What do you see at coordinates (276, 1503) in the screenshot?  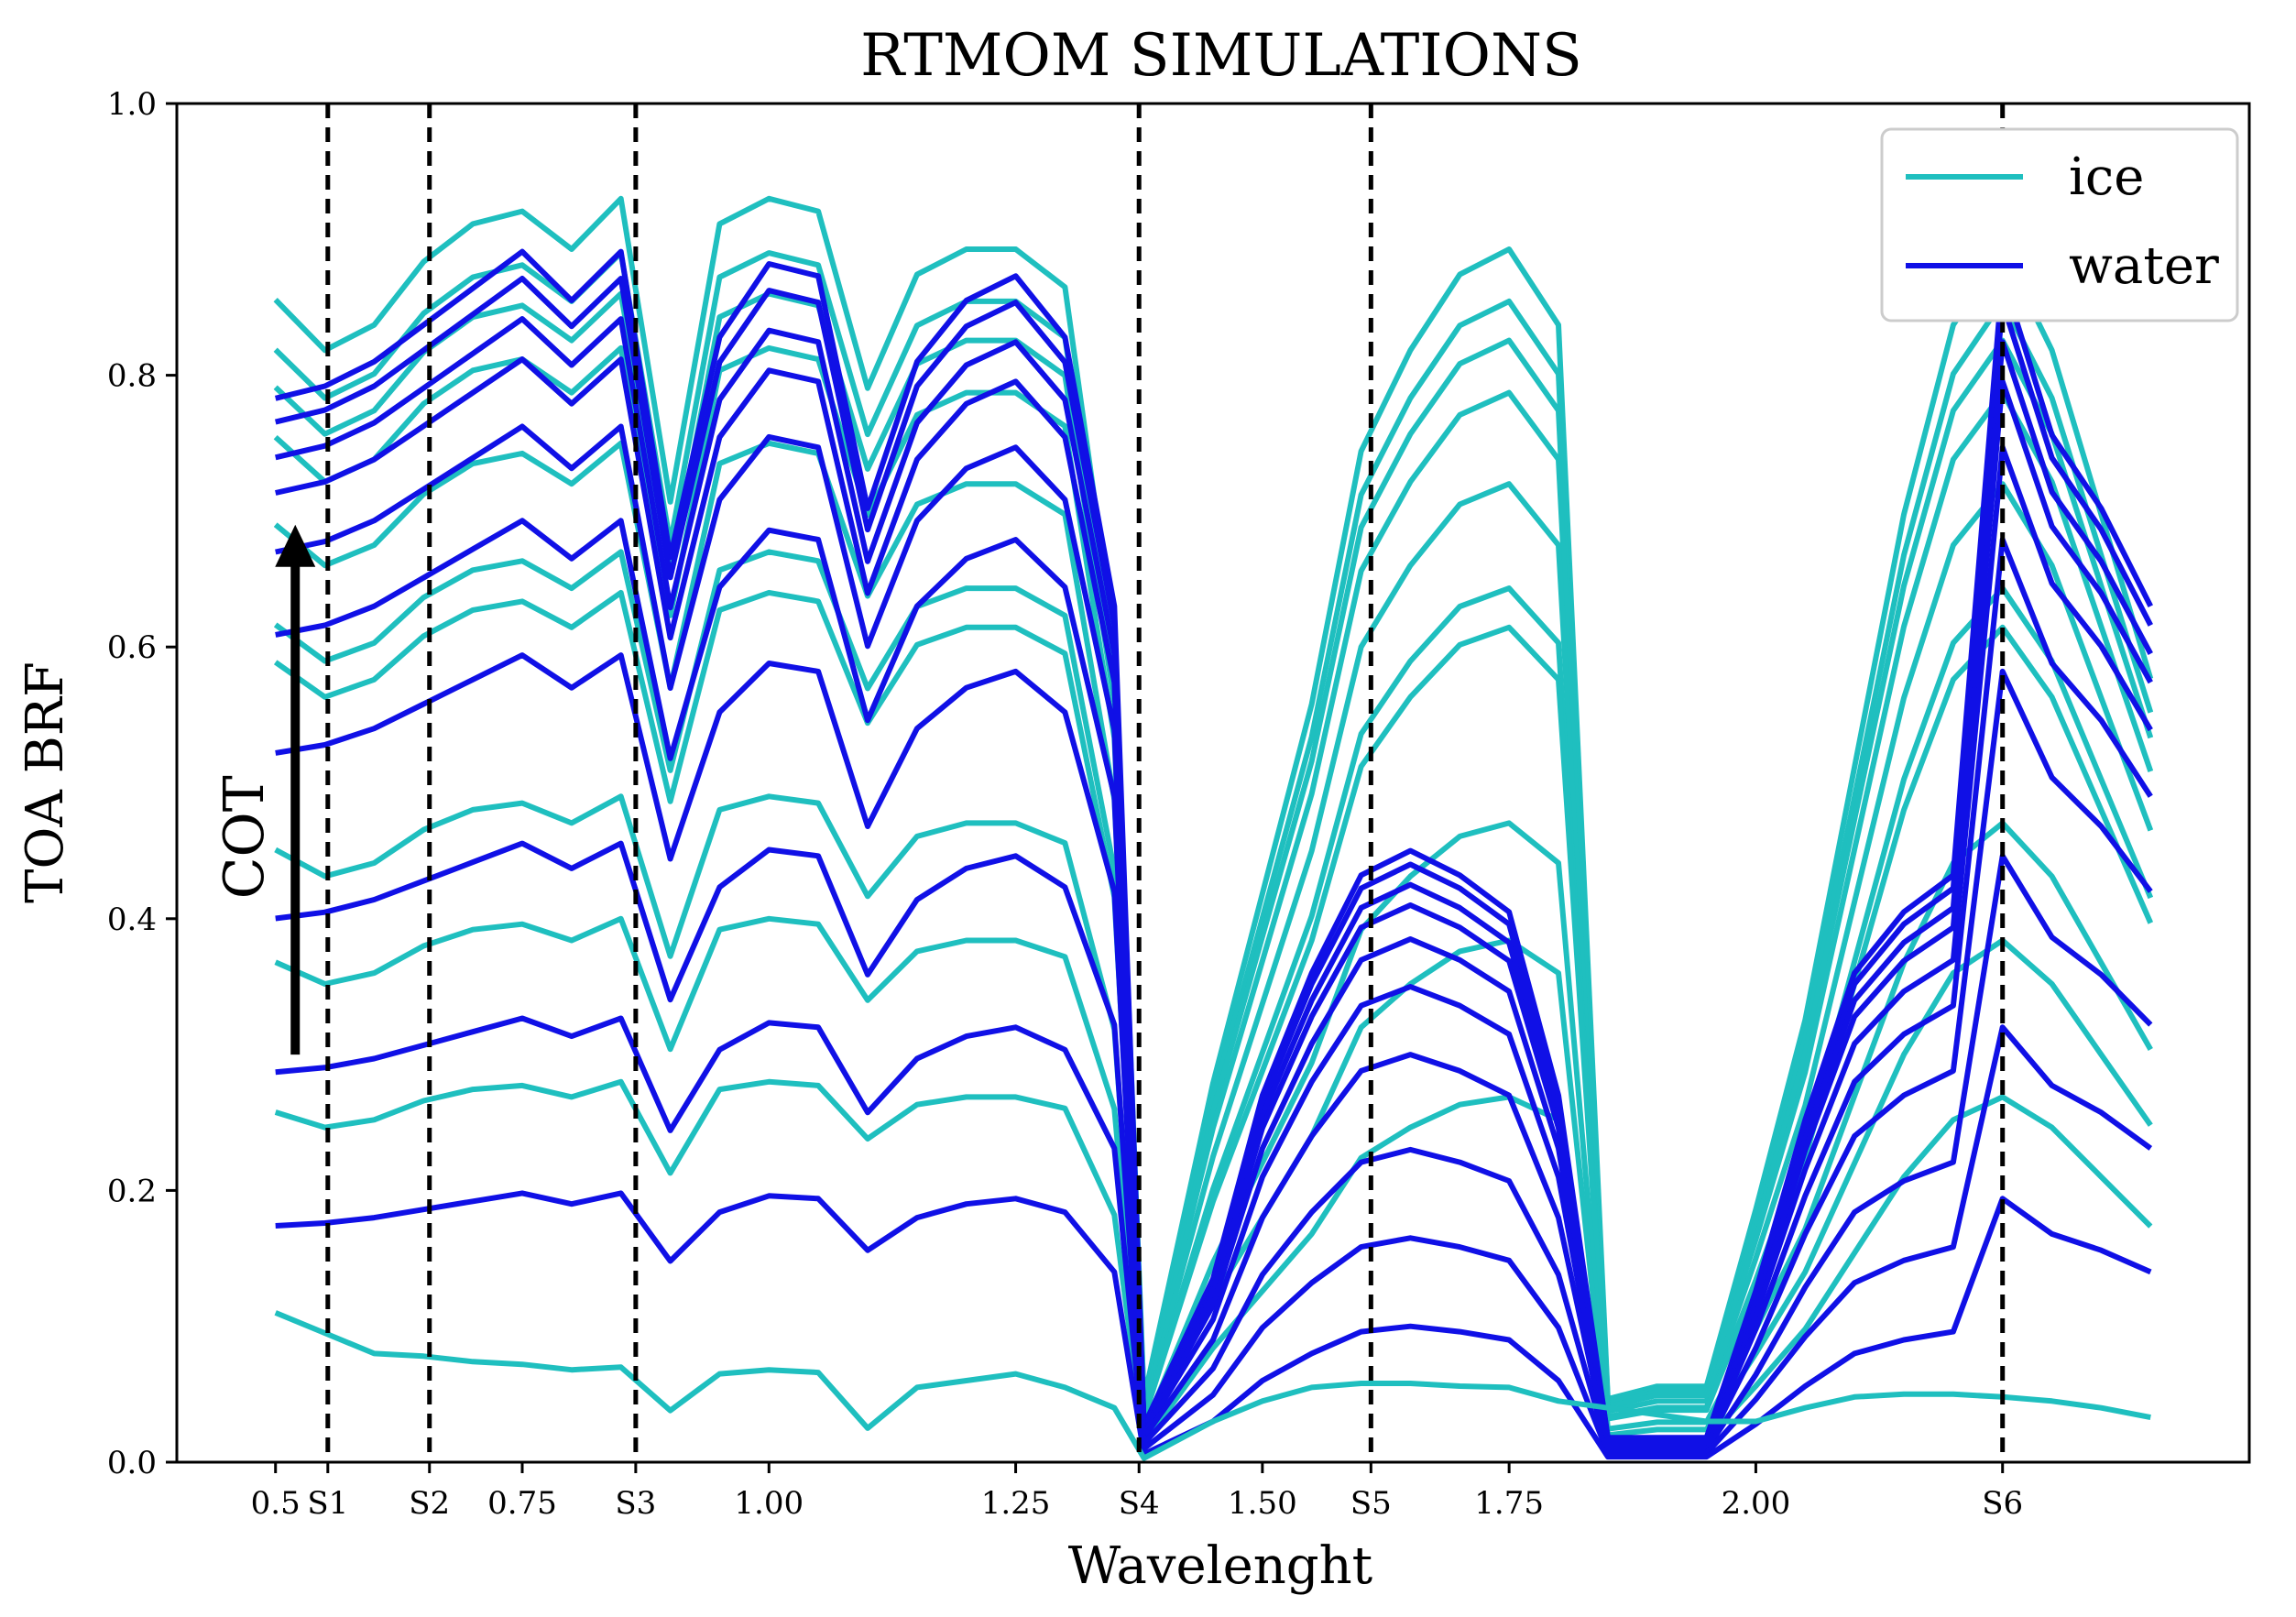 I see `x-tick-label: 0.5` at bounding box center [276, 1503].